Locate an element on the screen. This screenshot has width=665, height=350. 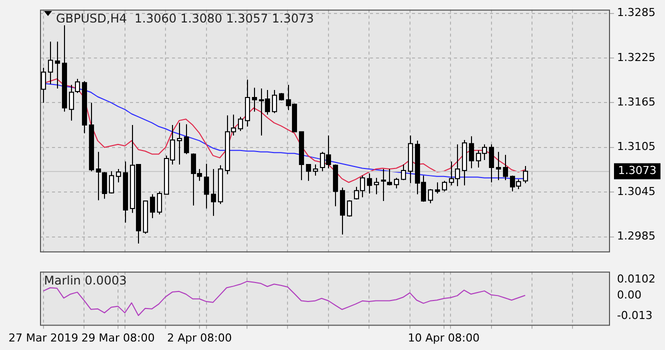
x-tick-label: 27 Mar 2019 is located at coordinates (43, 337).